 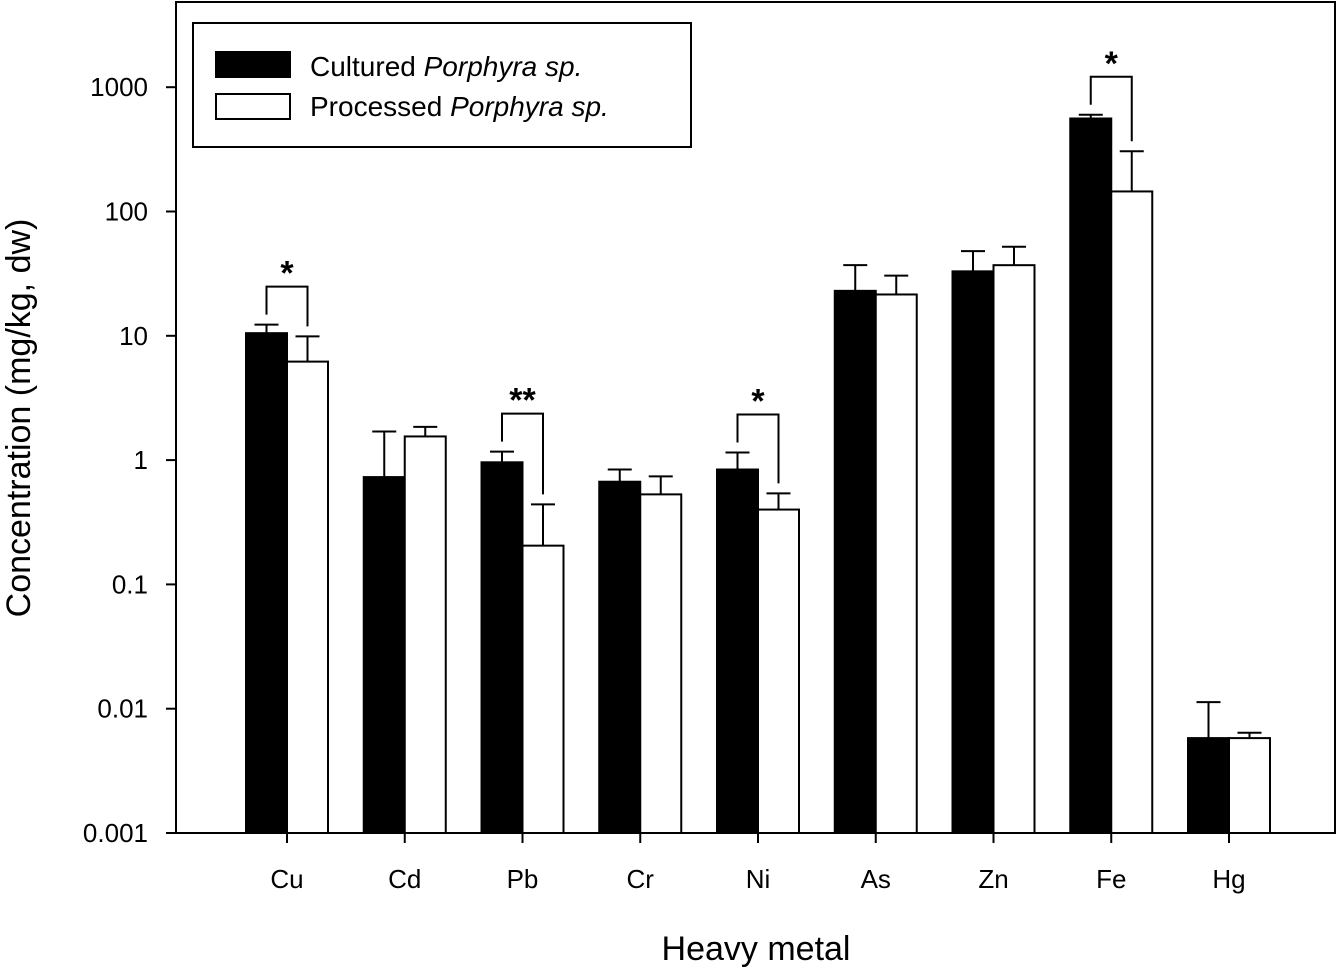 I want to click on x-tick-label-as: As, so click(x=876, y=879).